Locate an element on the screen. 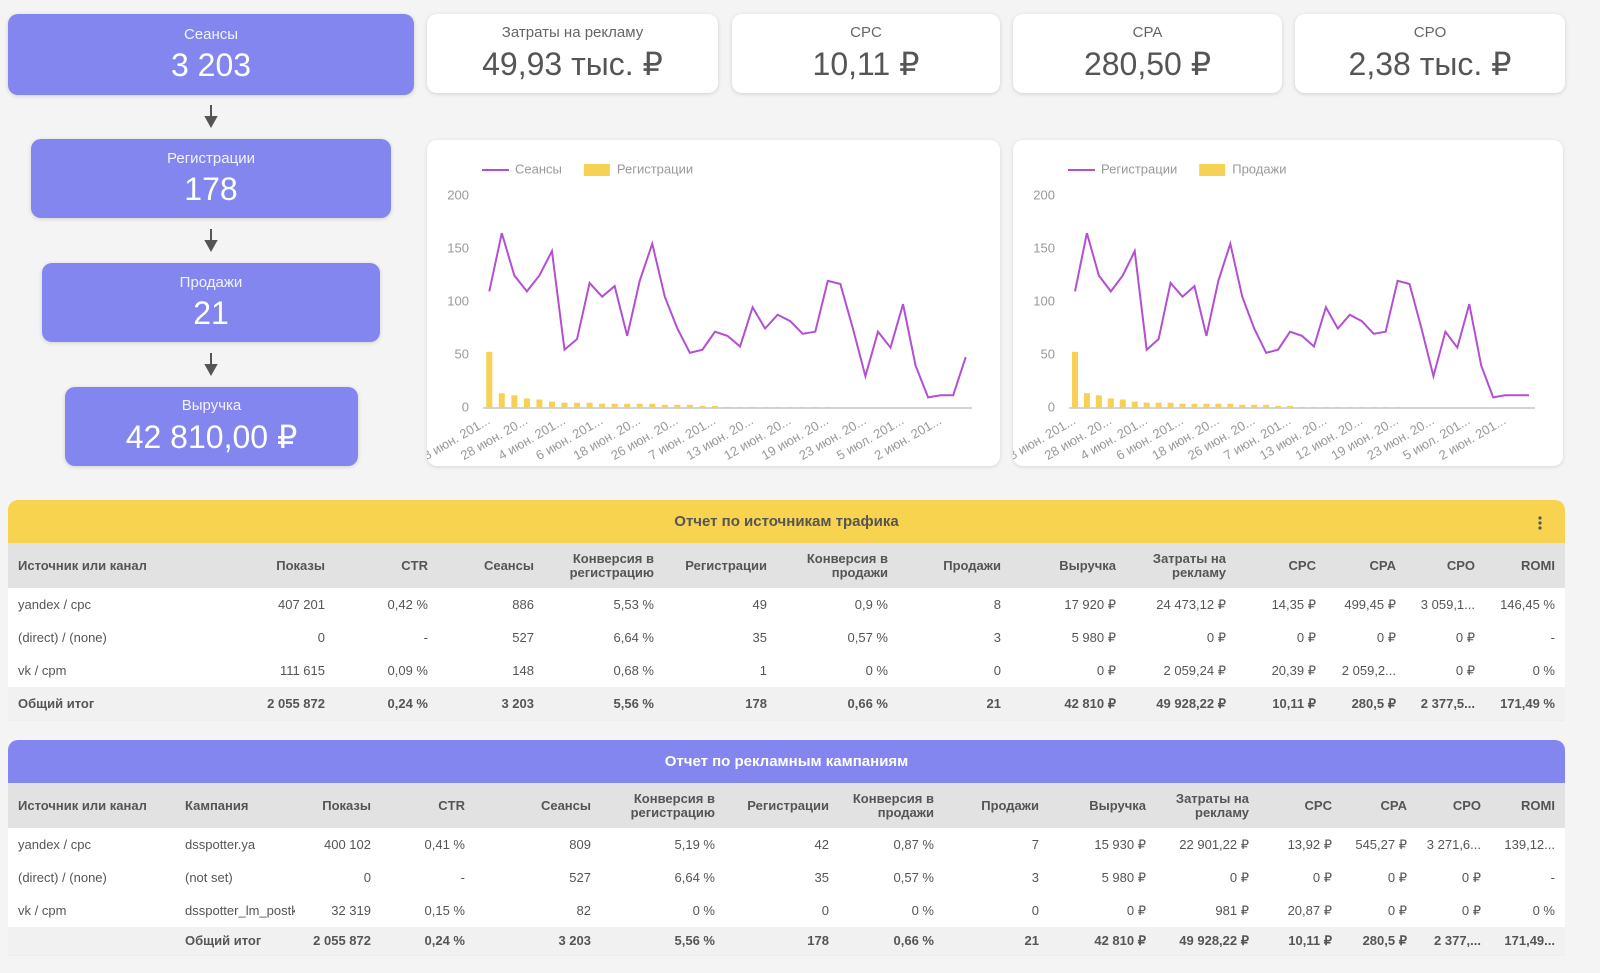 The height and width of the screenshot is (973, 1600). table-cell: (not set) is located at coordinates (209, 877).